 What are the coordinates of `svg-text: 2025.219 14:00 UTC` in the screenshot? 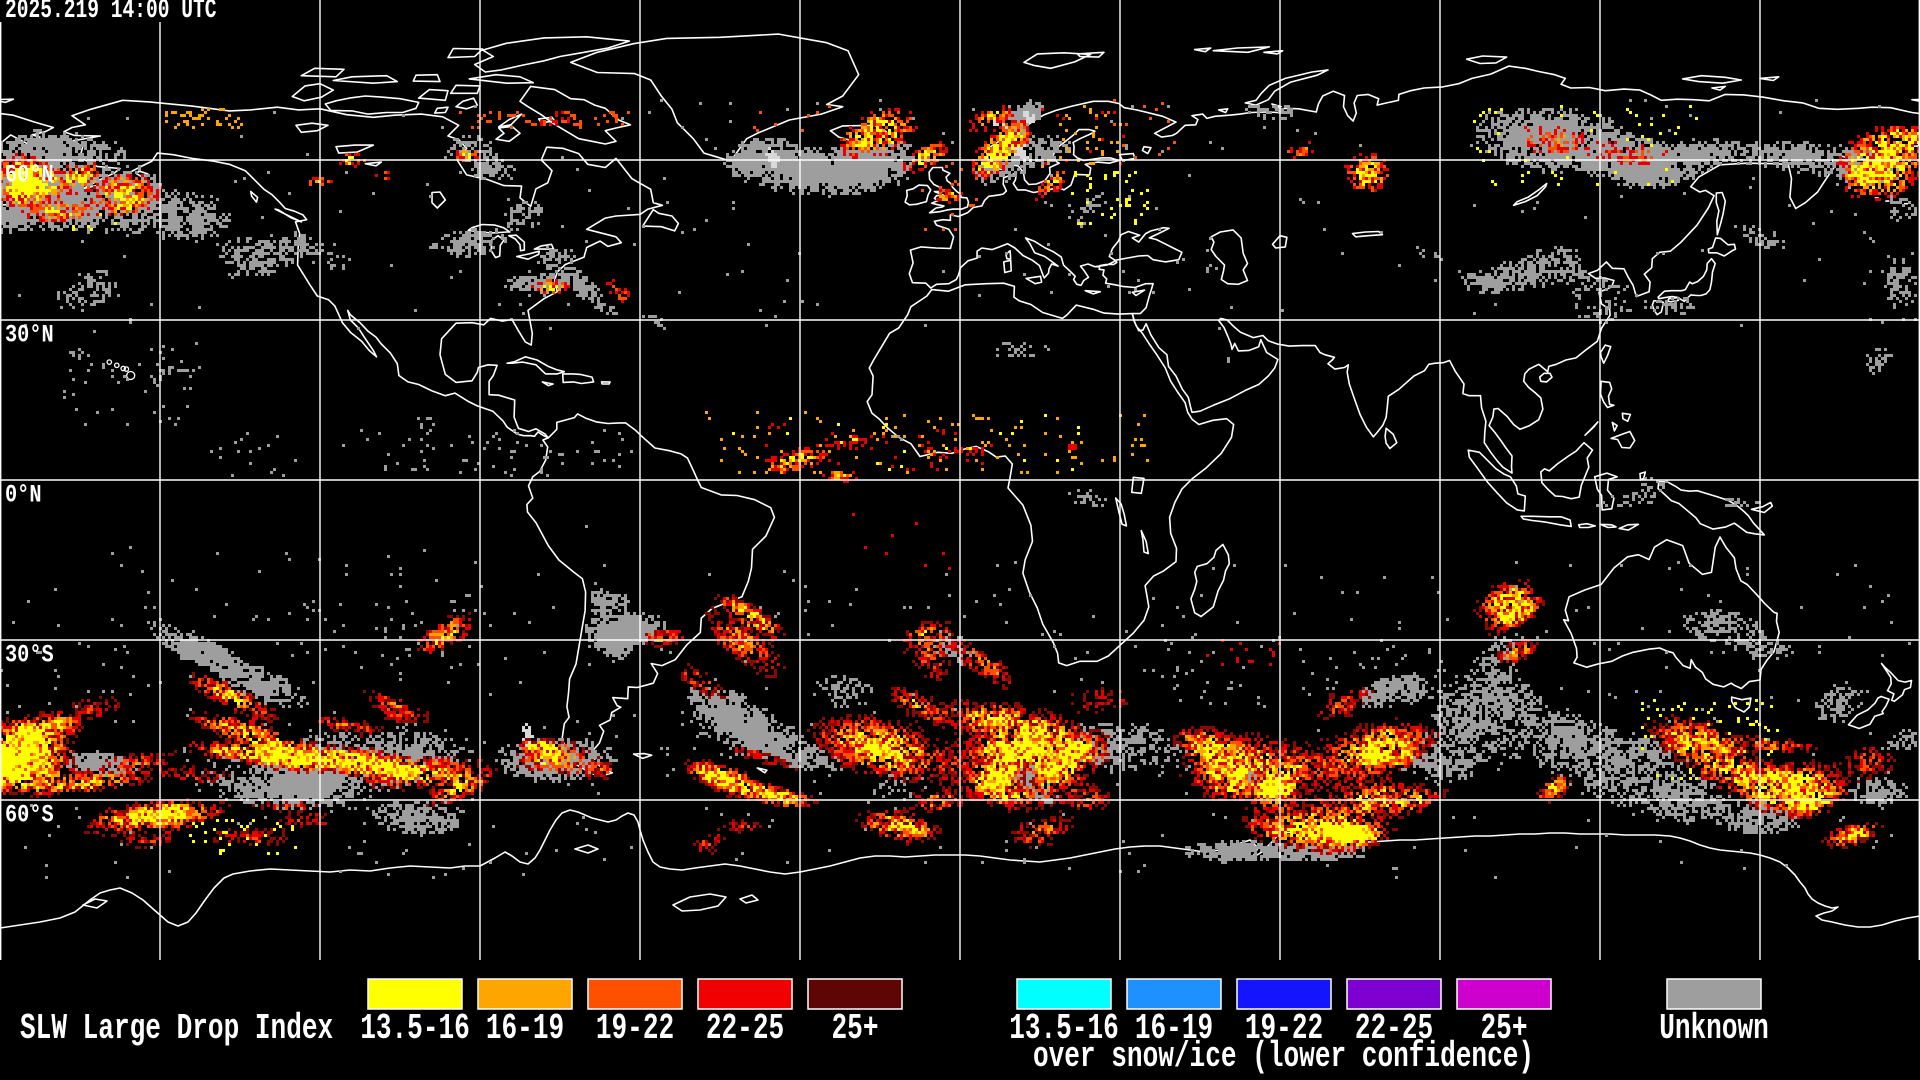 It's located at (111, 13).